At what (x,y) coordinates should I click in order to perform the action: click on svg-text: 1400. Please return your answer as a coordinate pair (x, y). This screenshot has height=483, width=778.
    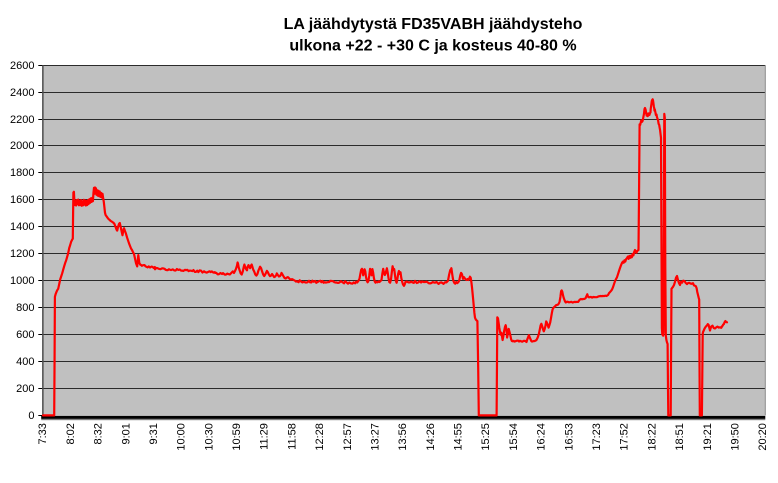
    Looking at the image, I should click on (22, 227).